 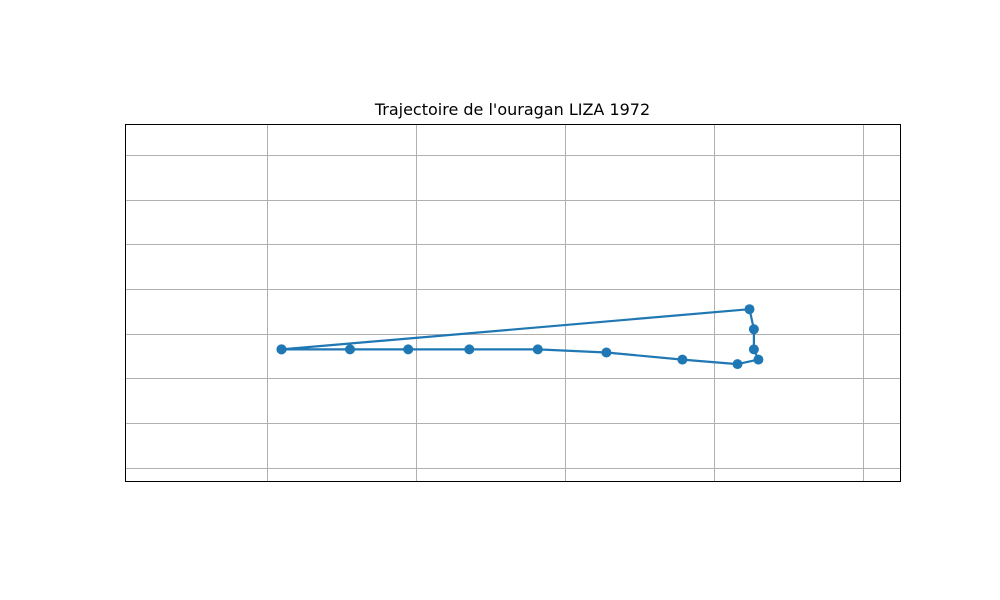 What do you see at coordinates (512, 109) in the screenshot?
I see `chart-title: Trajectoire de l'ouragan LIZA 1972` at bounding box center [512, 109].